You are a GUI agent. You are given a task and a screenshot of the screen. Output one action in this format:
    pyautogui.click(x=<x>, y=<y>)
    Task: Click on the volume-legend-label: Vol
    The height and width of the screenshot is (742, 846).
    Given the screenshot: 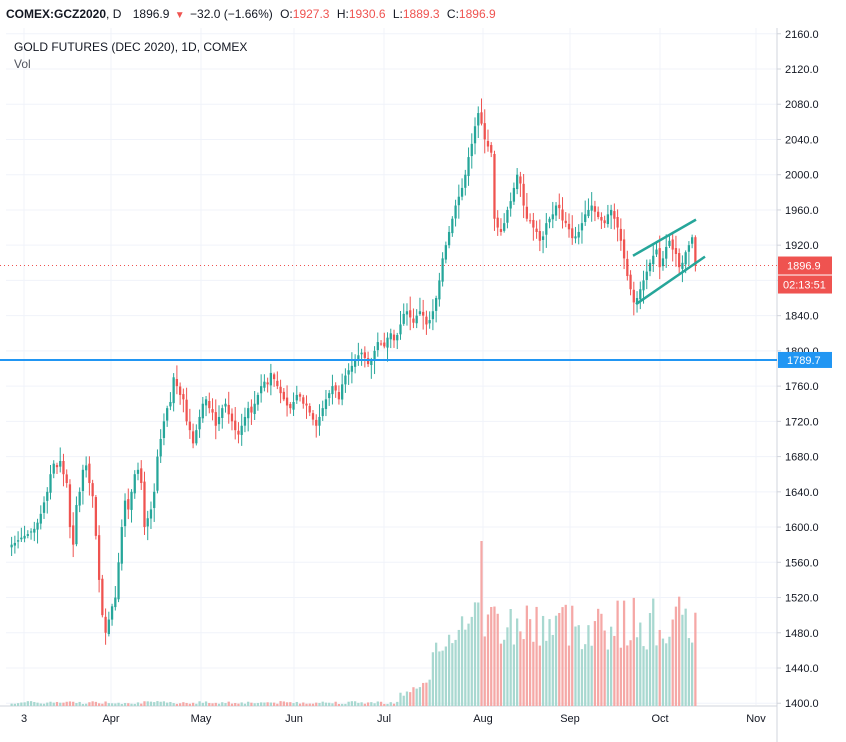 What is the action you would take?
    pyautogui.click(x=22, y=64)
    